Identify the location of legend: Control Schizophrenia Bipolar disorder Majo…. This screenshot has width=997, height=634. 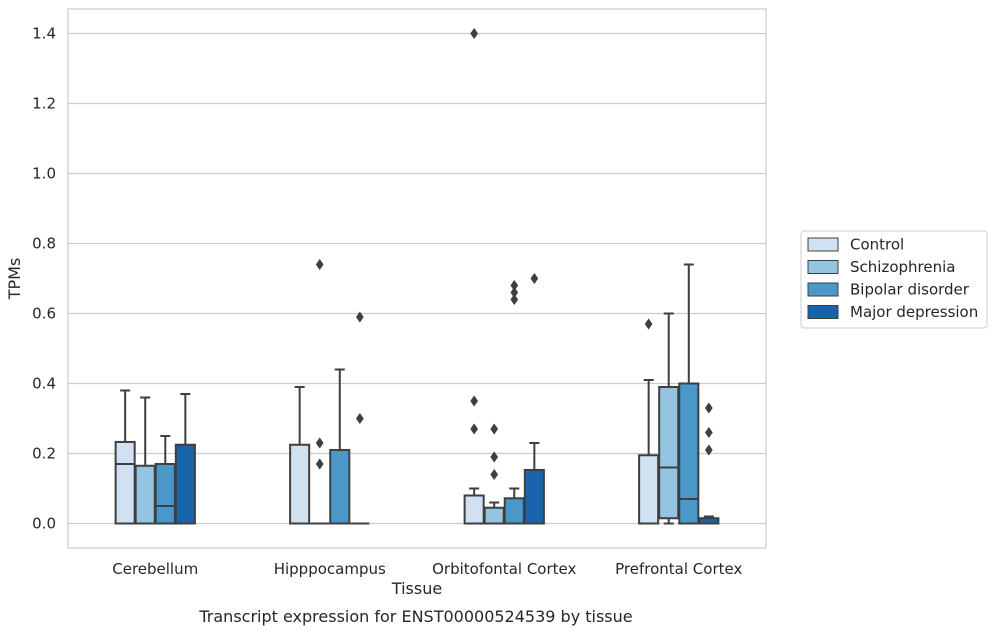
(894, 279).